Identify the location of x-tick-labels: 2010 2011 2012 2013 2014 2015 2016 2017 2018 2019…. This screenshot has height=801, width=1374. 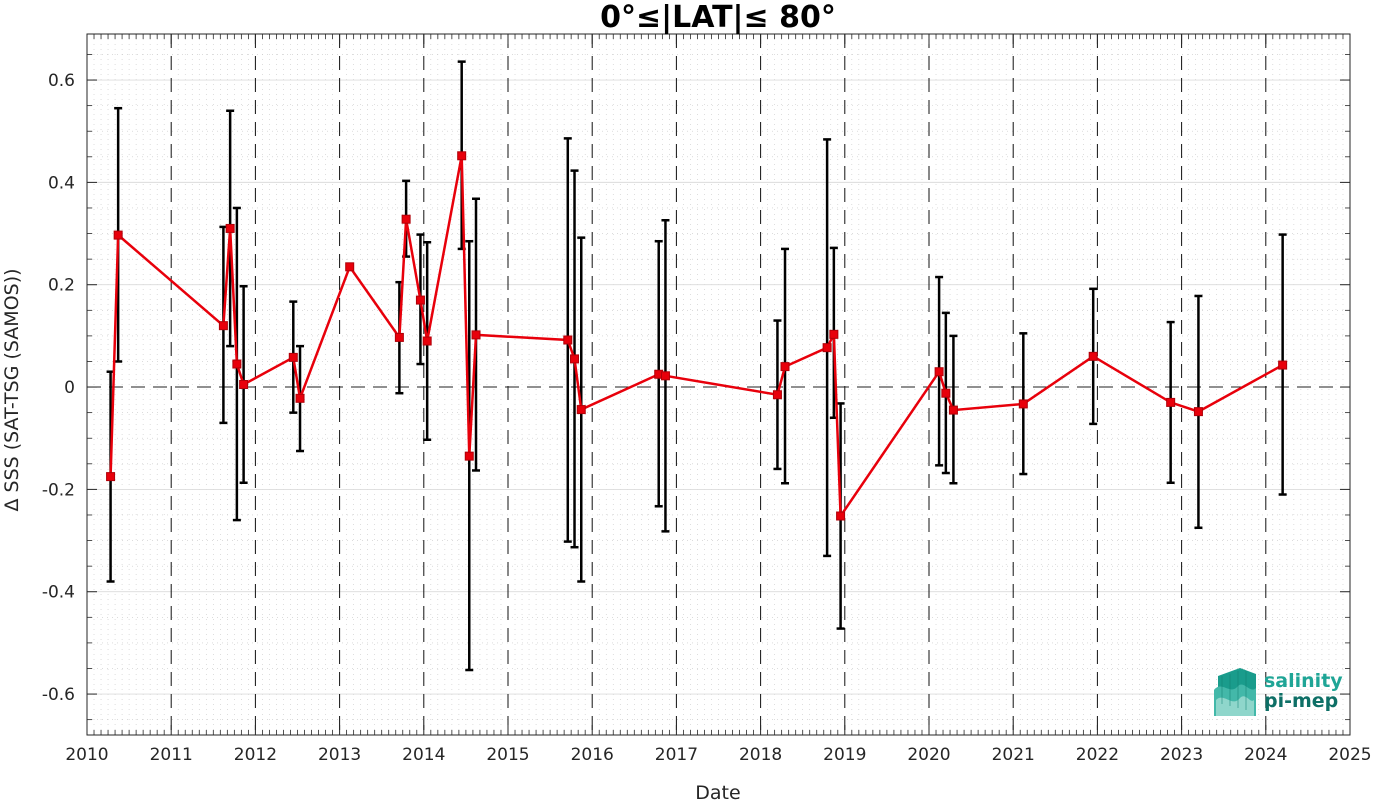
(718, 755).